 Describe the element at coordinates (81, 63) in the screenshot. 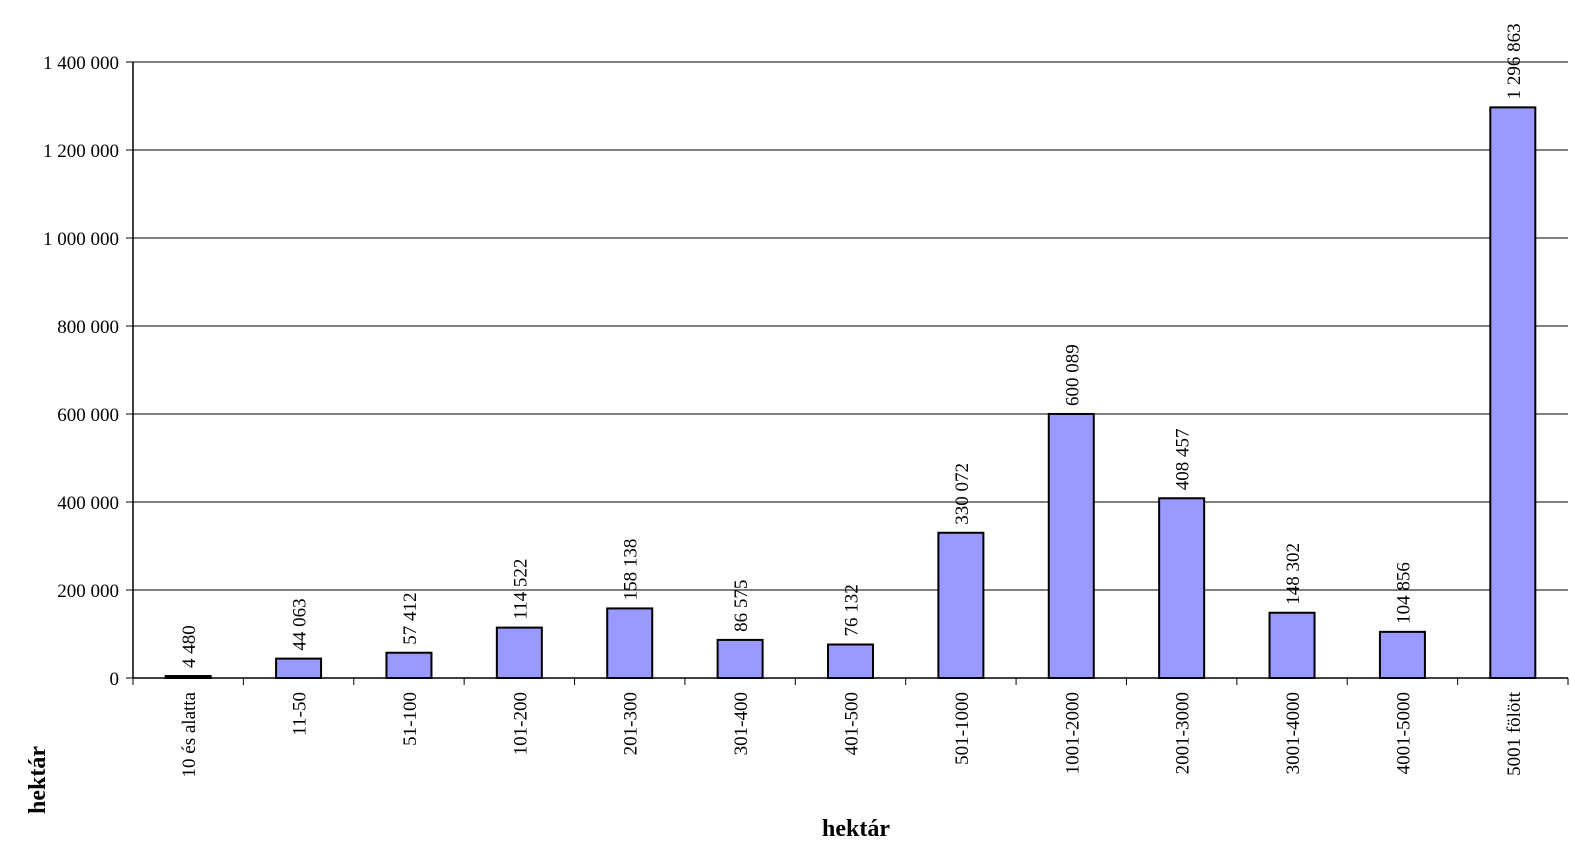

I see `y-tick-label: 1 400 000` at that location.